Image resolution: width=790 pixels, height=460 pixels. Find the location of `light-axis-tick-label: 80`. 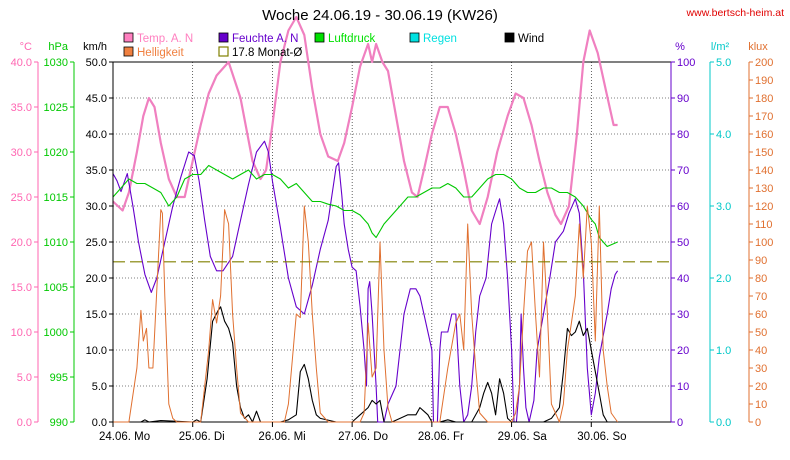

light-axis-tick-label: 80 is located at coordinates (761, 279).